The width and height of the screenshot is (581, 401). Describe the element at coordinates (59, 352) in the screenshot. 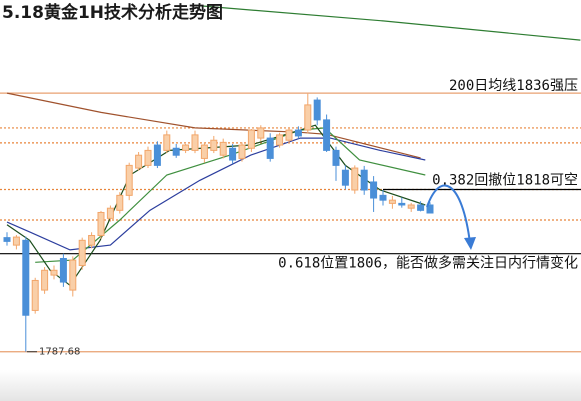

I see `low-label: 1787.68` at that location.